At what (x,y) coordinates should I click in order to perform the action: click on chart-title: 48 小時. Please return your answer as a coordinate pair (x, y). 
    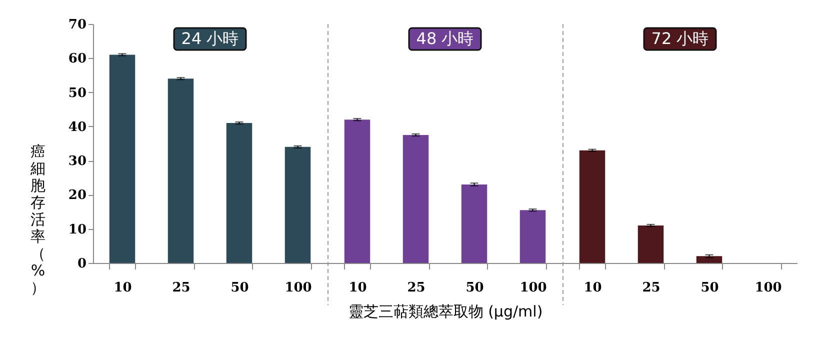
    Looking at the image, I should click on (445, 38).